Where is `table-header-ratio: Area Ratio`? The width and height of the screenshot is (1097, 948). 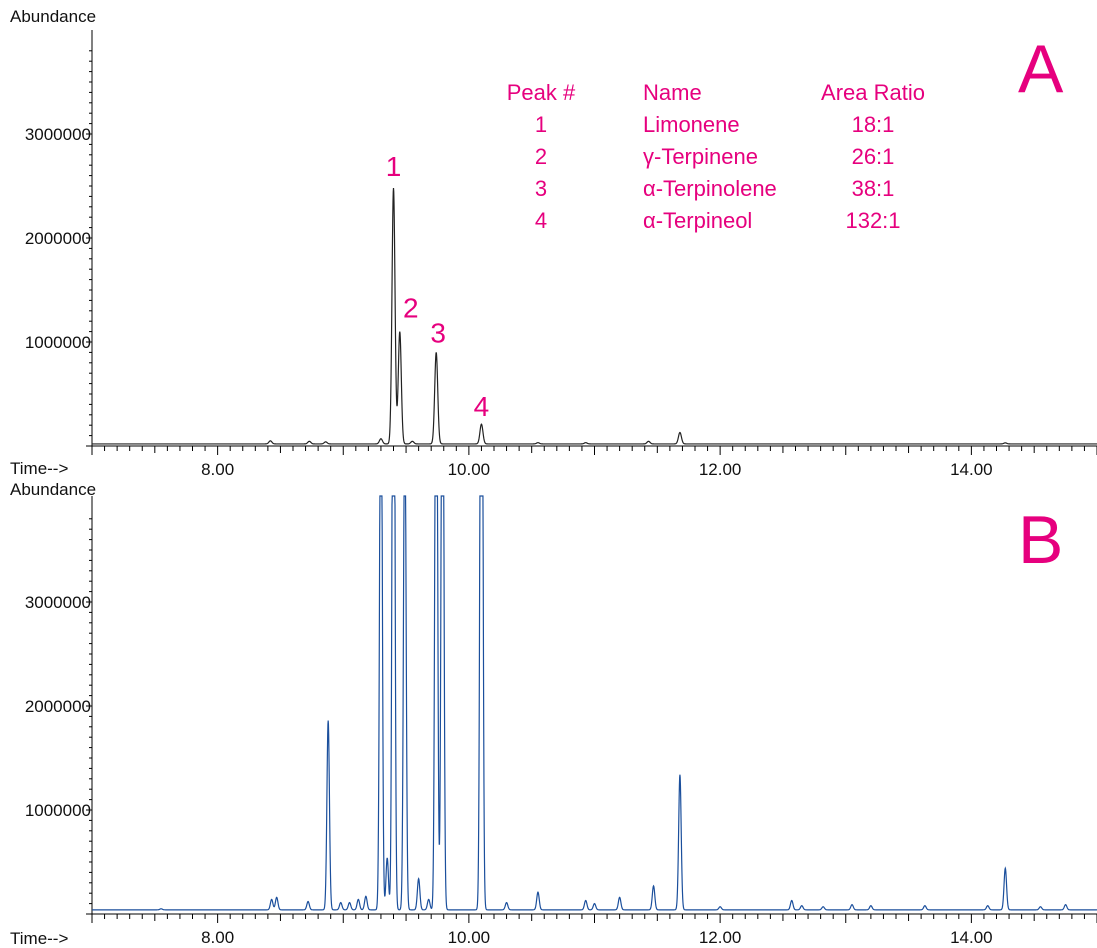 table-header-ratio: Area Ratio is located at coordinates (873, 92).